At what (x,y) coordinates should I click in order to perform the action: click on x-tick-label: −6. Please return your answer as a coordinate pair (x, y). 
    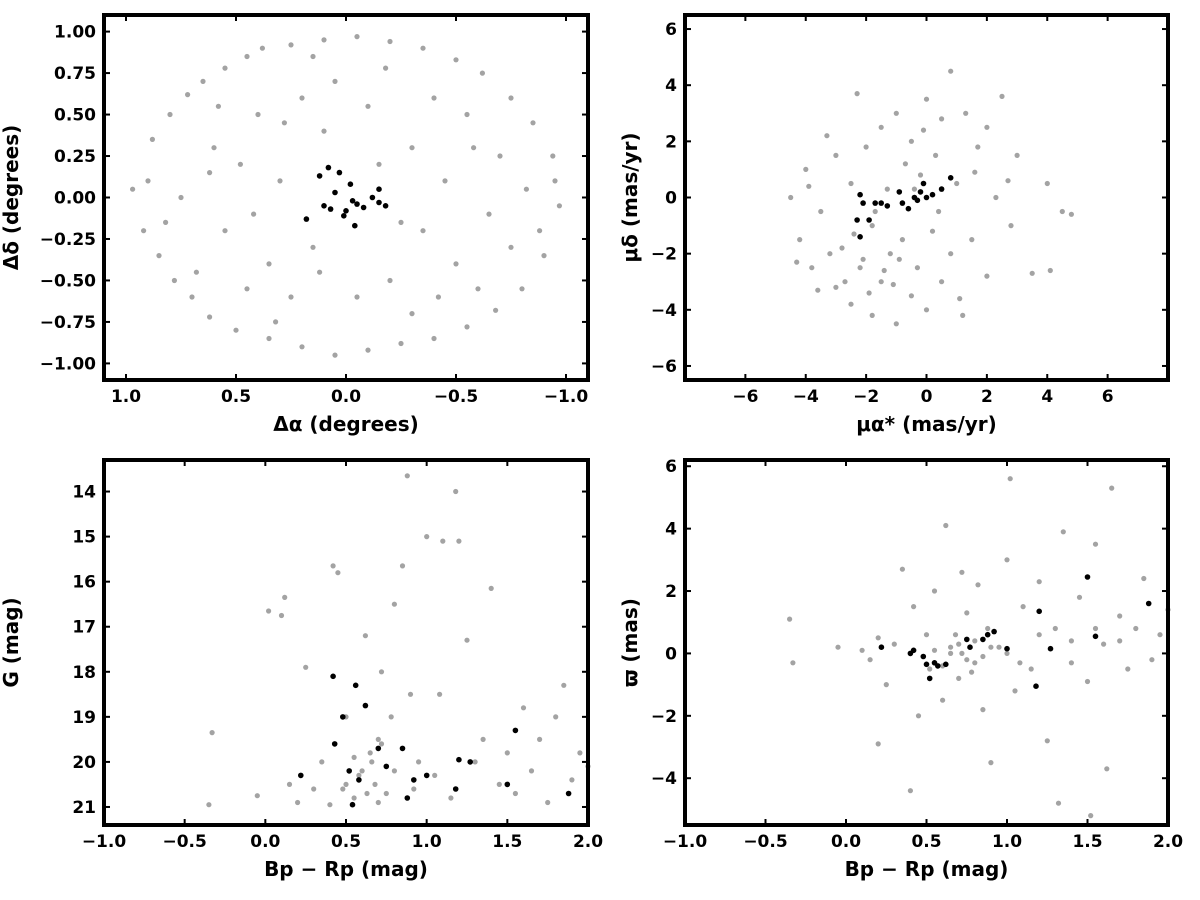
    Looking at the image, I should click on (745, 397).